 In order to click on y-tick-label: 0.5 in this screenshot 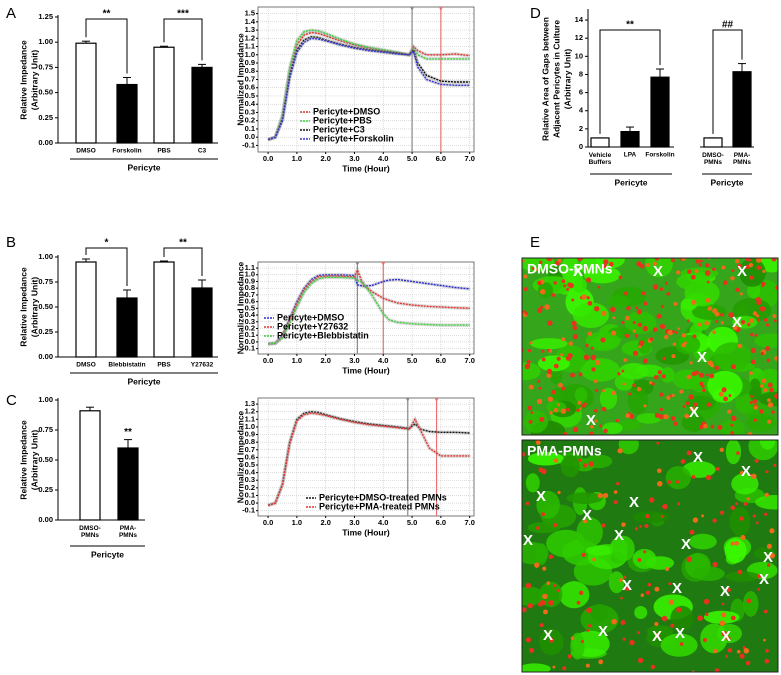, I will do `click(250, 464)`.